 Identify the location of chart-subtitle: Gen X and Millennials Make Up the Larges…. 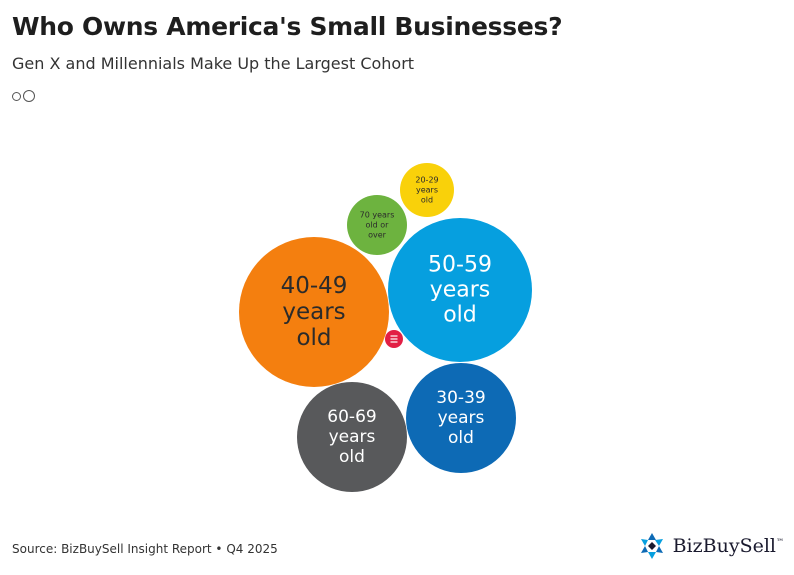
(213, 63).